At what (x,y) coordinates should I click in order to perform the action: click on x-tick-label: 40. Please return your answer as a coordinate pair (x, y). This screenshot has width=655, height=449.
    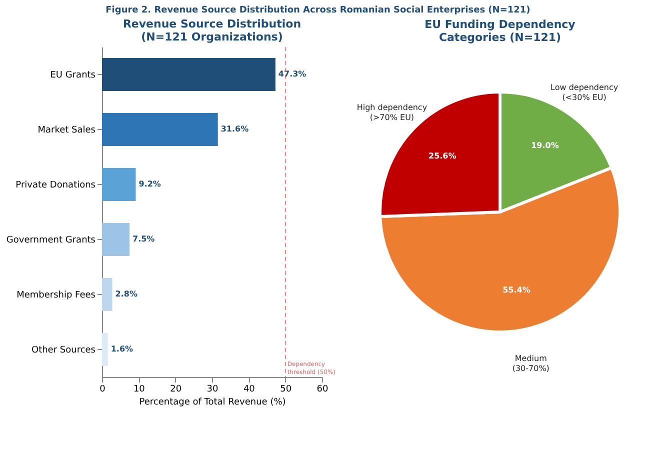
    Looking at the image, I should click on (249, 389).